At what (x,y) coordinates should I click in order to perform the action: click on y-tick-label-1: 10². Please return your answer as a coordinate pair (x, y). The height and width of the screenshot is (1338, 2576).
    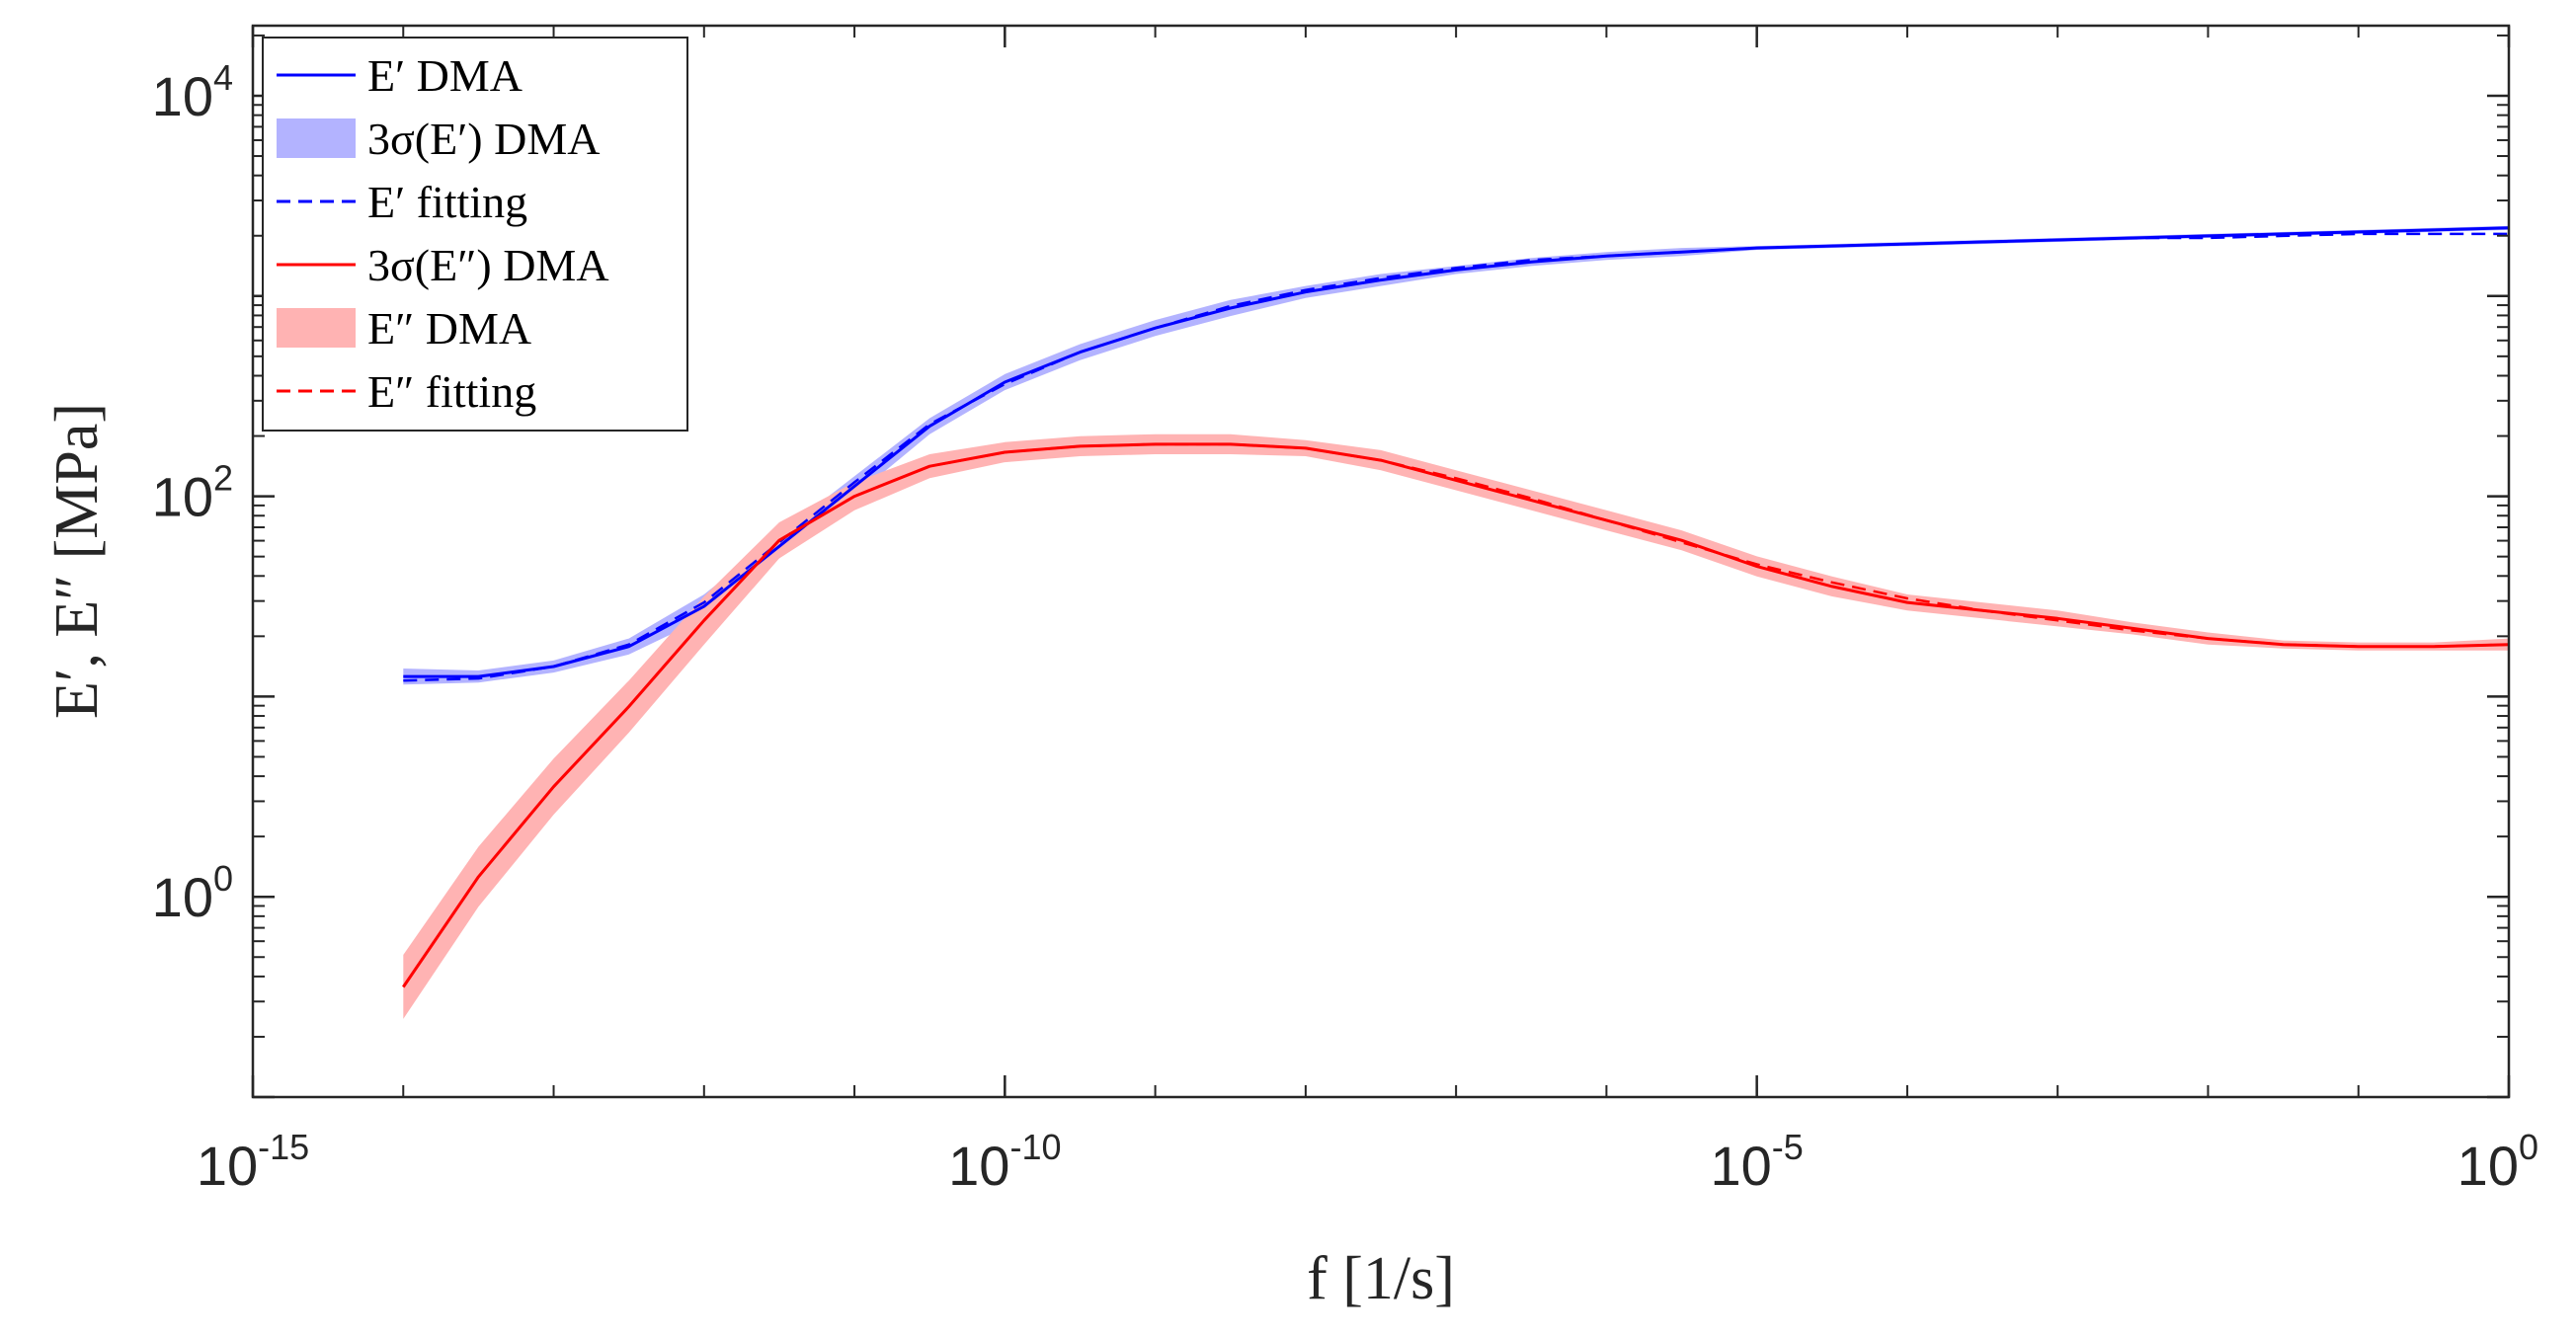
    Looking at the image, I should click on (192, 493).